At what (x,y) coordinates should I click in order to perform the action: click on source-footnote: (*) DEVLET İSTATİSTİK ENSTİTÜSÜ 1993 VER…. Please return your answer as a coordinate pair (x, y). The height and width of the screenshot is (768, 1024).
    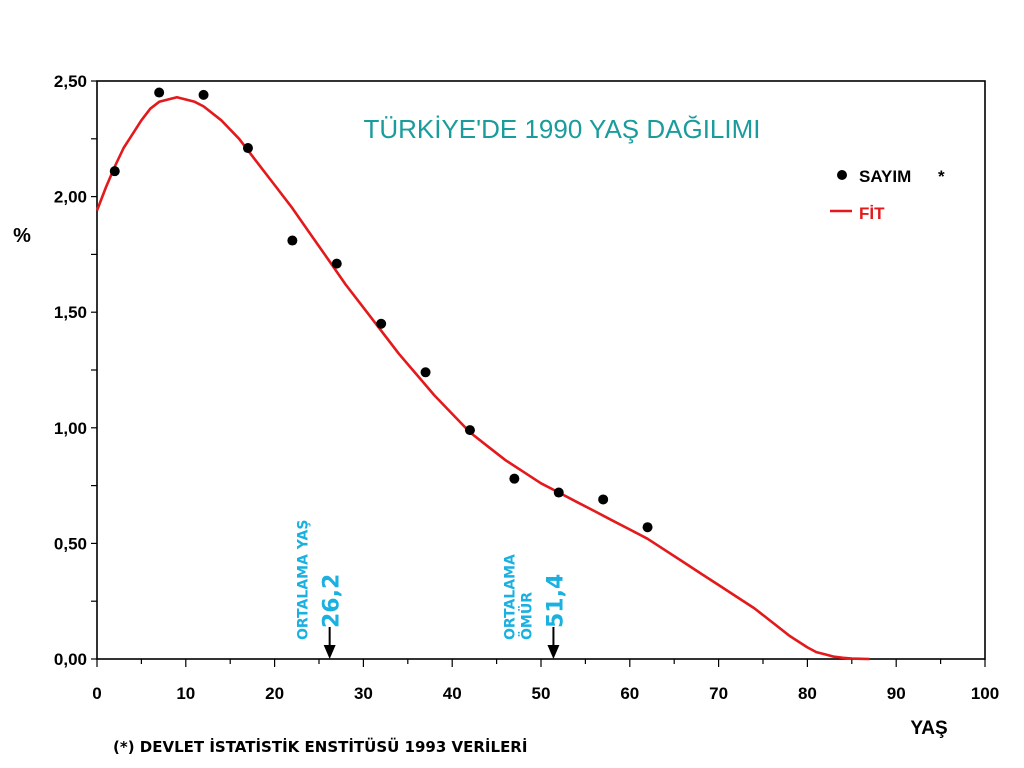
    Looking at the image, I should click on (320, 747).